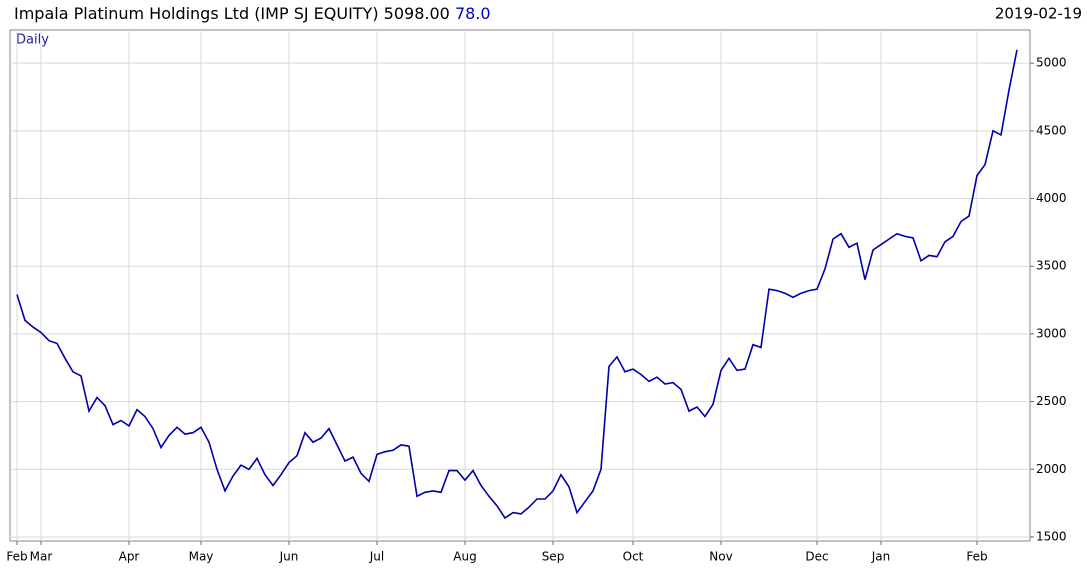 This screenshot has height=570, width=1087. Describe the element at coordinates (464, 557) in the screenshot. I see `x-tick-label: Aug` at that location.